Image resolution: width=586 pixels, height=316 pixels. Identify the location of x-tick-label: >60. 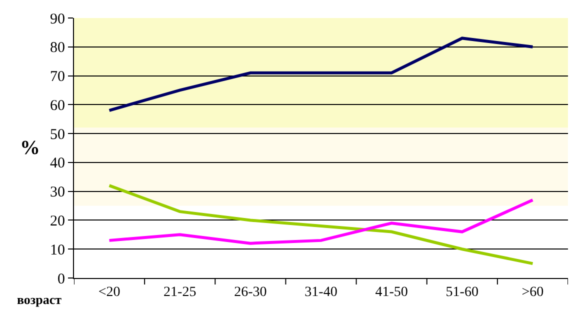
(533, 292).